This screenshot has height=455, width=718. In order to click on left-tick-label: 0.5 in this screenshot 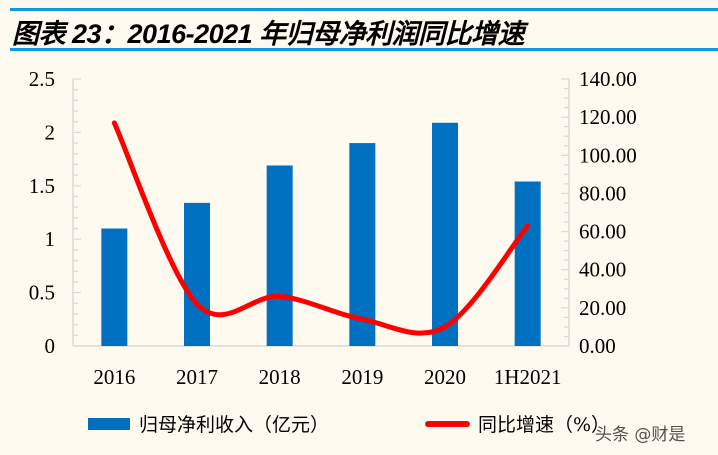, I will do `click(42, 293)`.